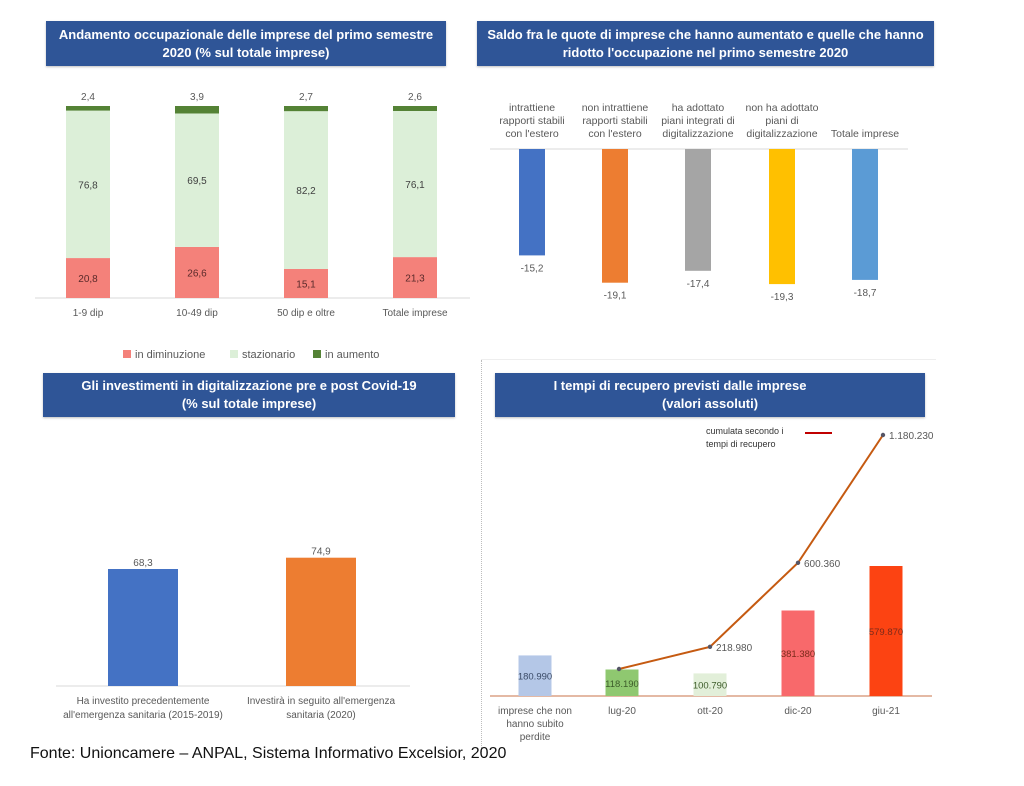  I want to click on chart4-title-line2: (valori assoluti), so click(710, 403).